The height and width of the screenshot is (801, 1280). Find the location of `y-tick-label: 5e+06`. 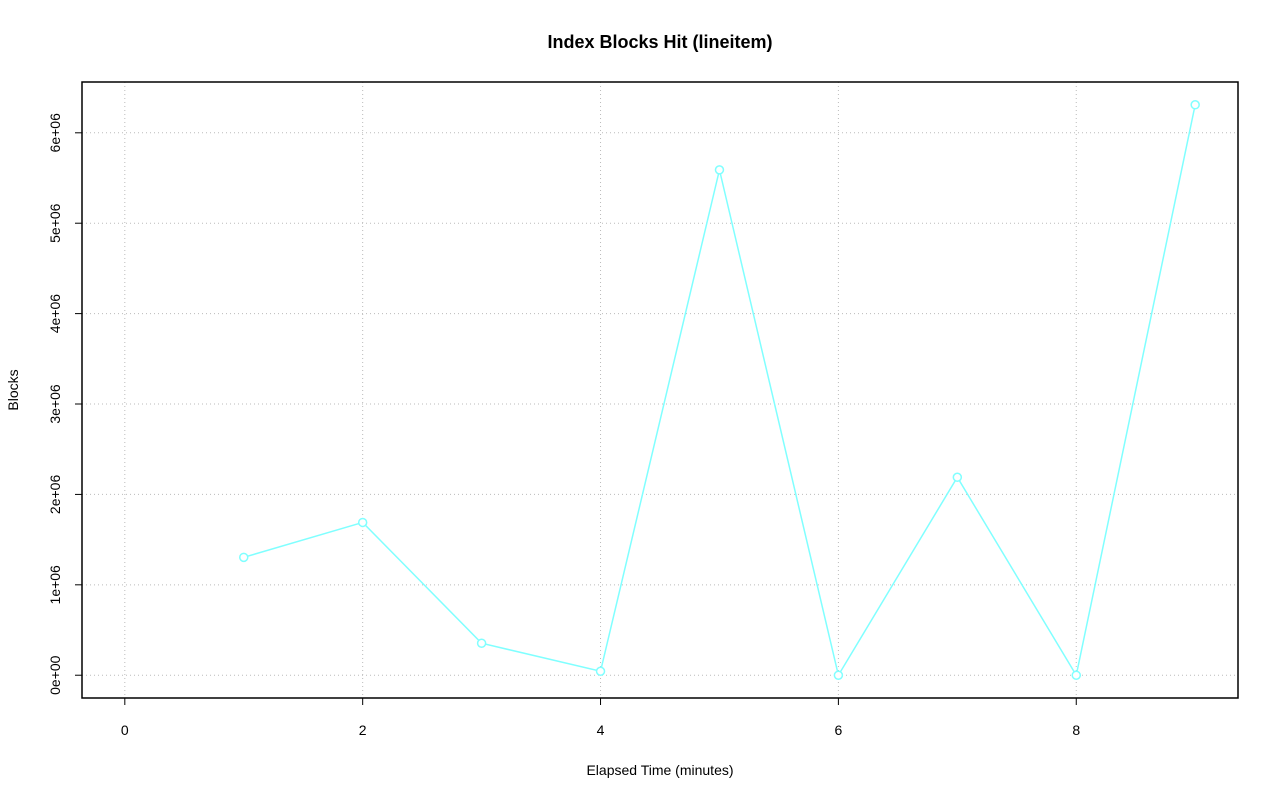

y-tick-label: 5e+06 is located at coordinates (55, 223).